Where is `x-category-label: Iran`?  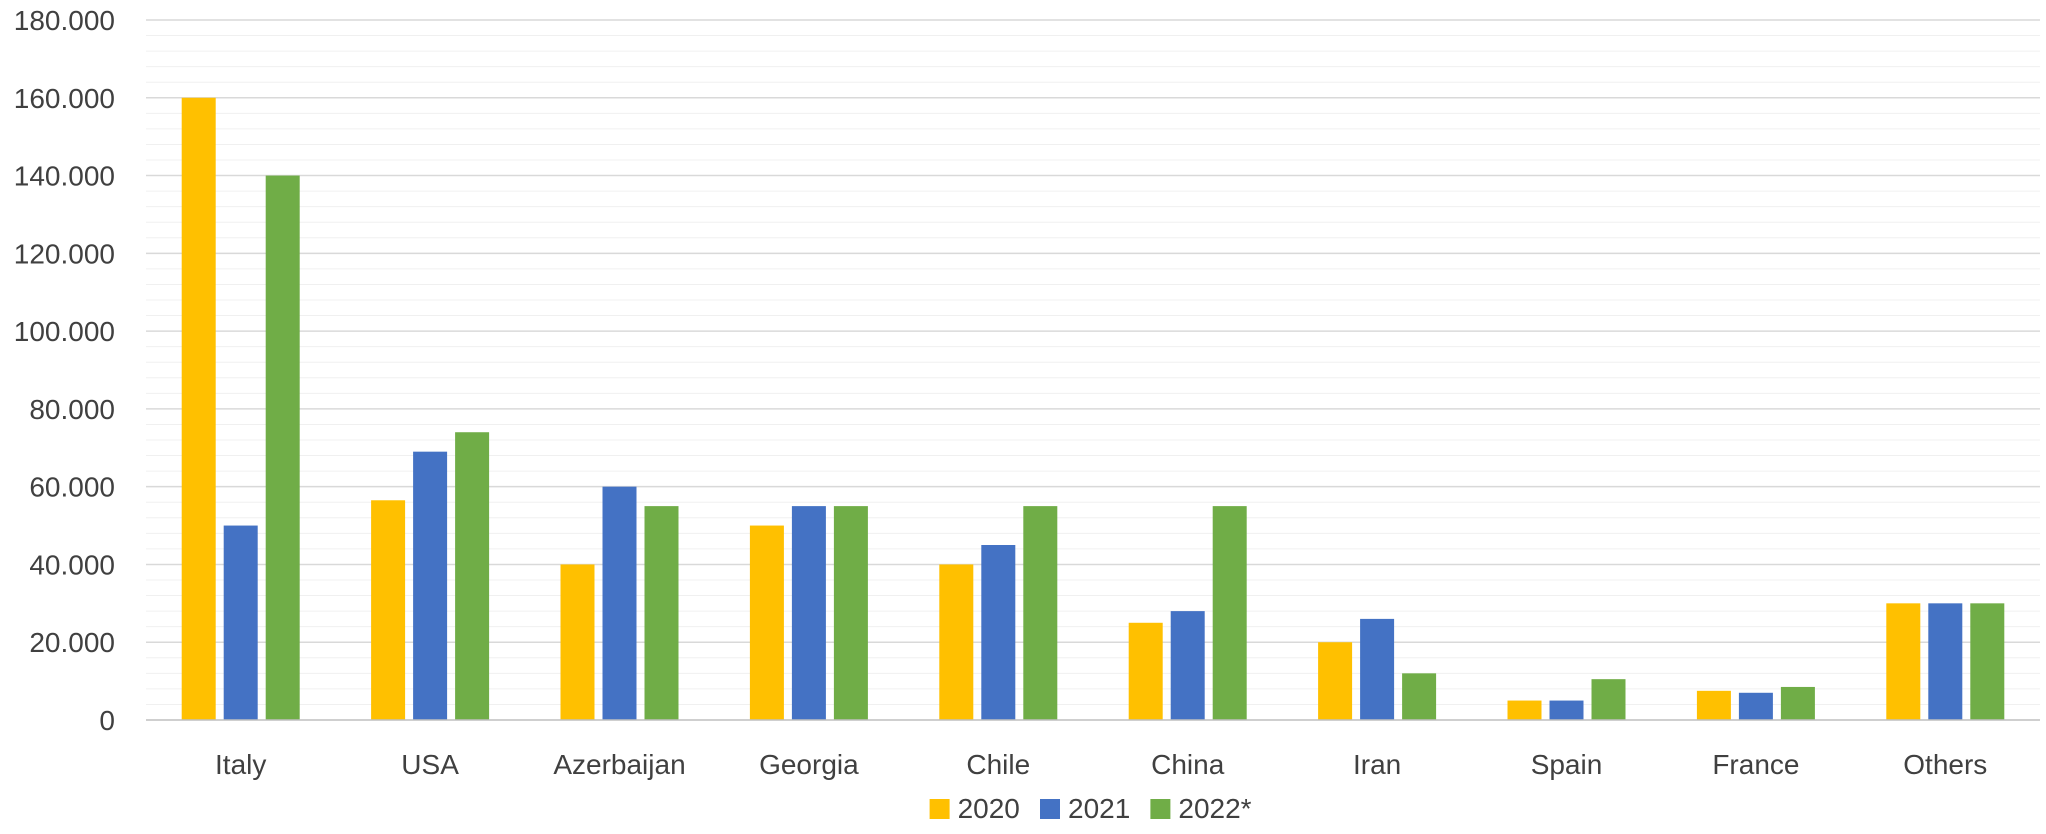 x-category-label: Iran is located at coordinates (1377, 764).